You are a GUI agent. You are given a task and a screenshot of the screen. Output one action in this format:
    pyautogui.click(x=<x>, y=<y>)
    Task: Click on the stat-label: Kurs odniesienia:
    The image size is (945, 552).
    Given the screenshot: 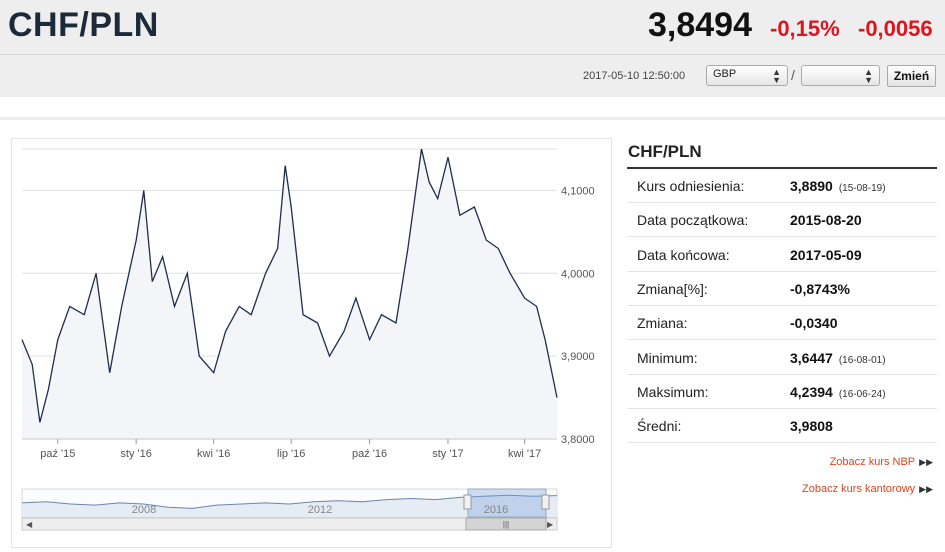 What is the action you would take?
    pyautogui.click(x=691, y=186)
    